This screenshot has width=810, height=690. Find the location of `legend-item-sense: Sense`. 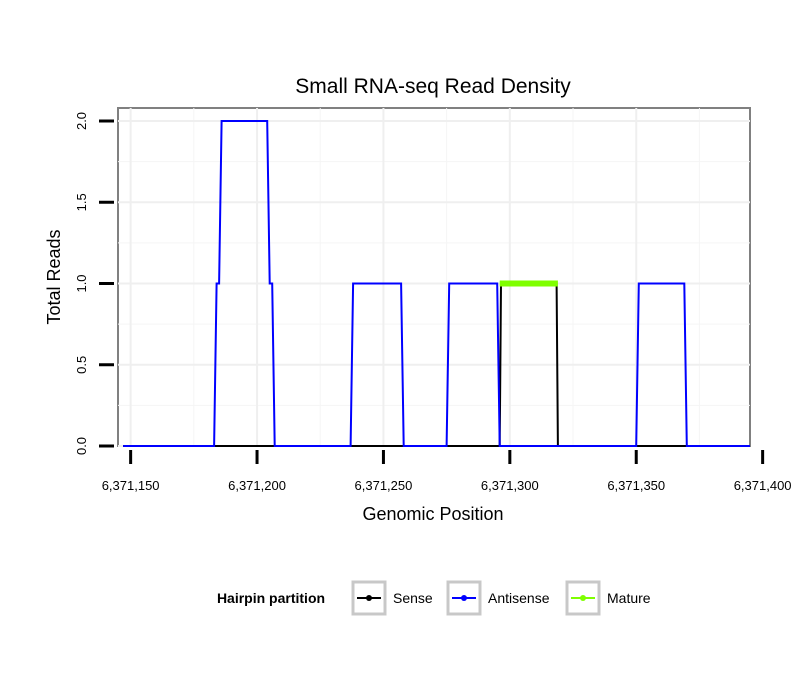

legend-item-sense: Sense is located at coordinates (392, 598).